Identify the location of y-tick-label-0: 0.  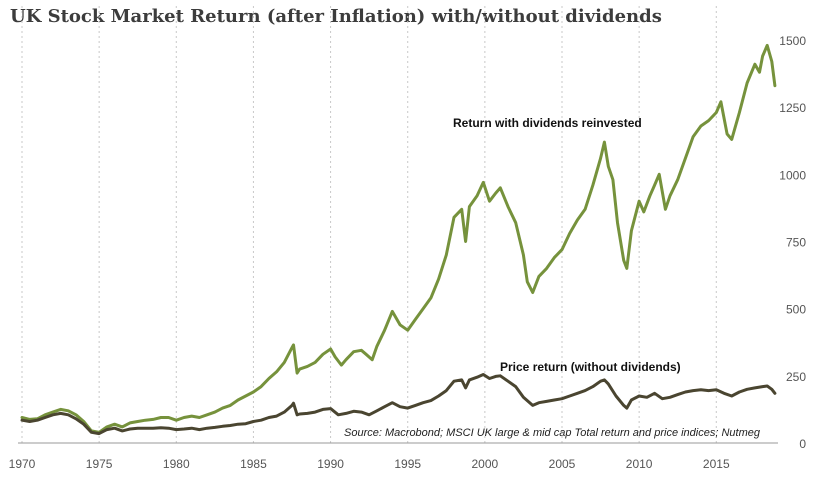
(802, 444).